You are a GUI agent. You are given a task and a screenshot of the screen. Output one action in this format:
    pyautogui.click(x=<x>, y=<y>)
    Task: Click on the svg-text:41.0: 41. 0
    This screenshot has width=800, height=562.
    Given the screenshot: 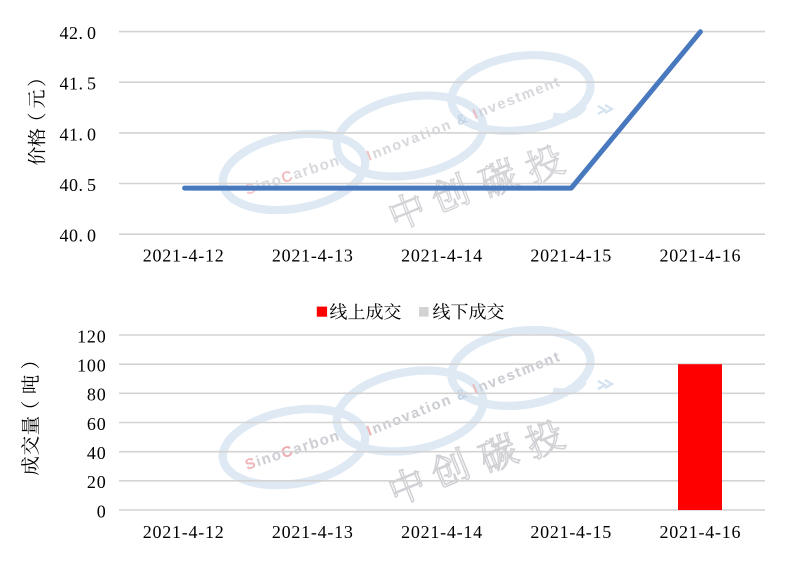 What is the action you would take?
    pyautogui.click(x=78, y=134)
    